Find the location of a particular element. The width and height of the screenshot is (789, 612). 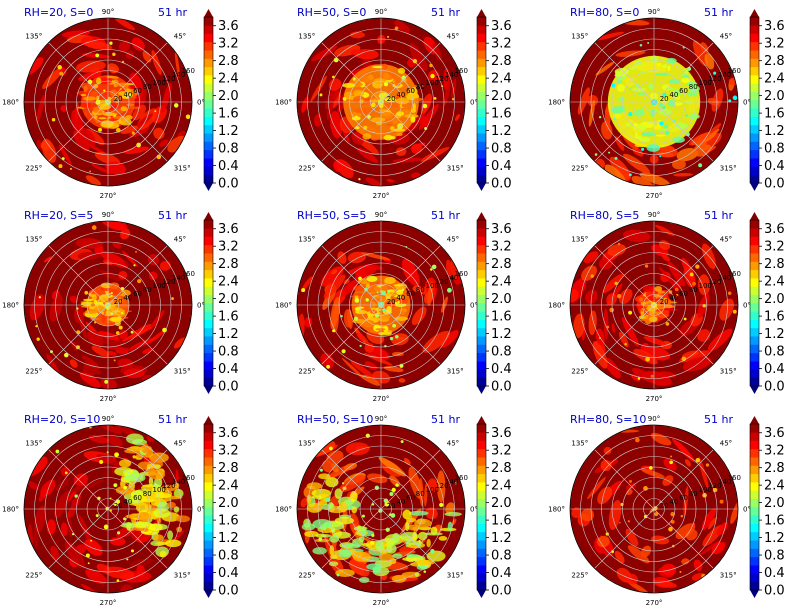

colorbar-tick-label: 3.6 is located at coordinates (228, 433).